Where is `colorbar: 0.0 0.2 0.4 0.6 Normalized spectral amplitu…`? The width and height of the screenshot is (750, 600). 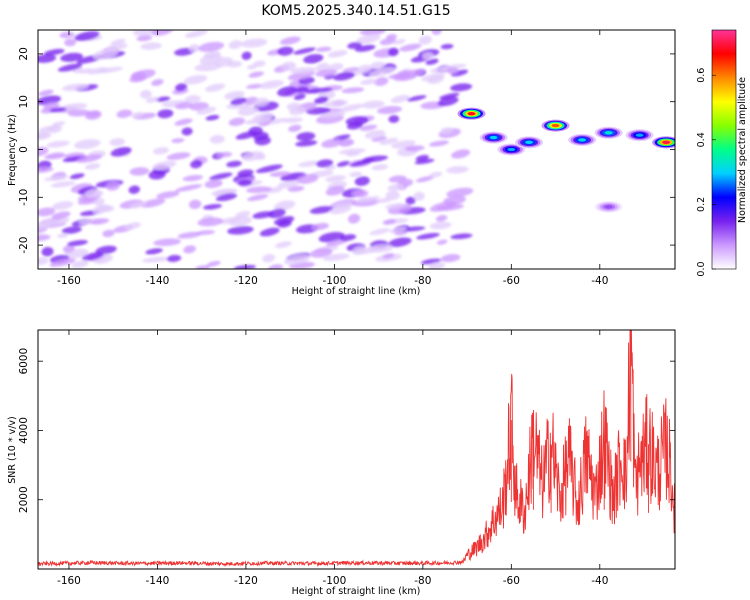
colorbar: 0.0 0.2 0.4 0.6 Normalized spectral amplitu… is located at coordinates (722, 153).